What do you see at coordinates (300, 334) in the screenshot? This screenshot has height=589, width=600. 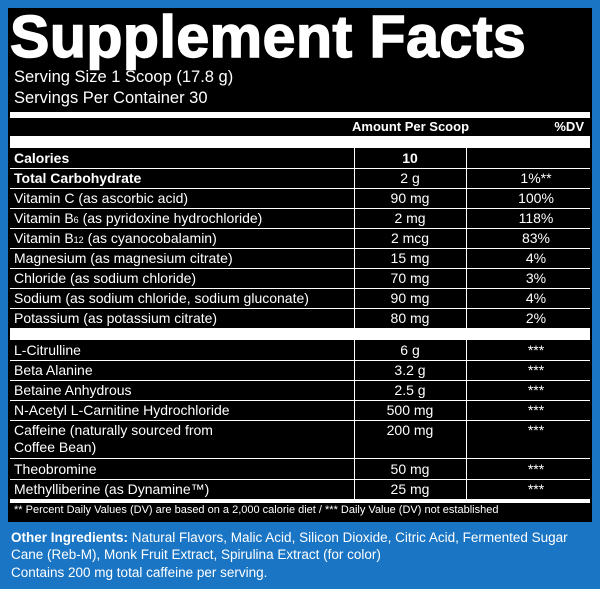 I see `thick-divider-middle` at bounding box center [300, 334].